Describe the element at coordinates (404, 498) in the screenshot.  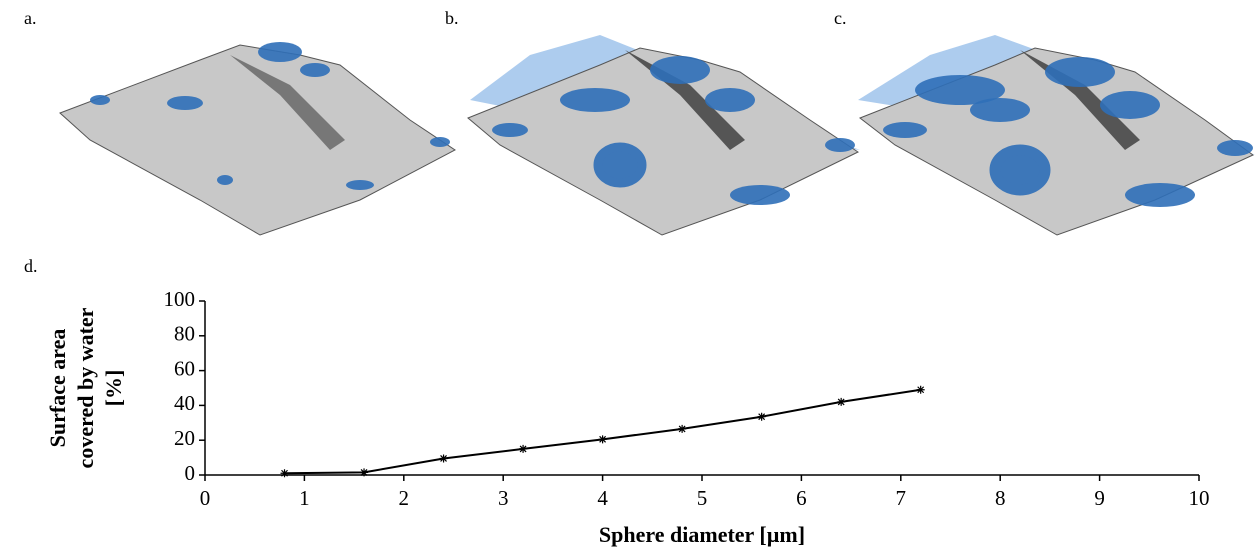
I see `x-tick-label: 2` at that location.